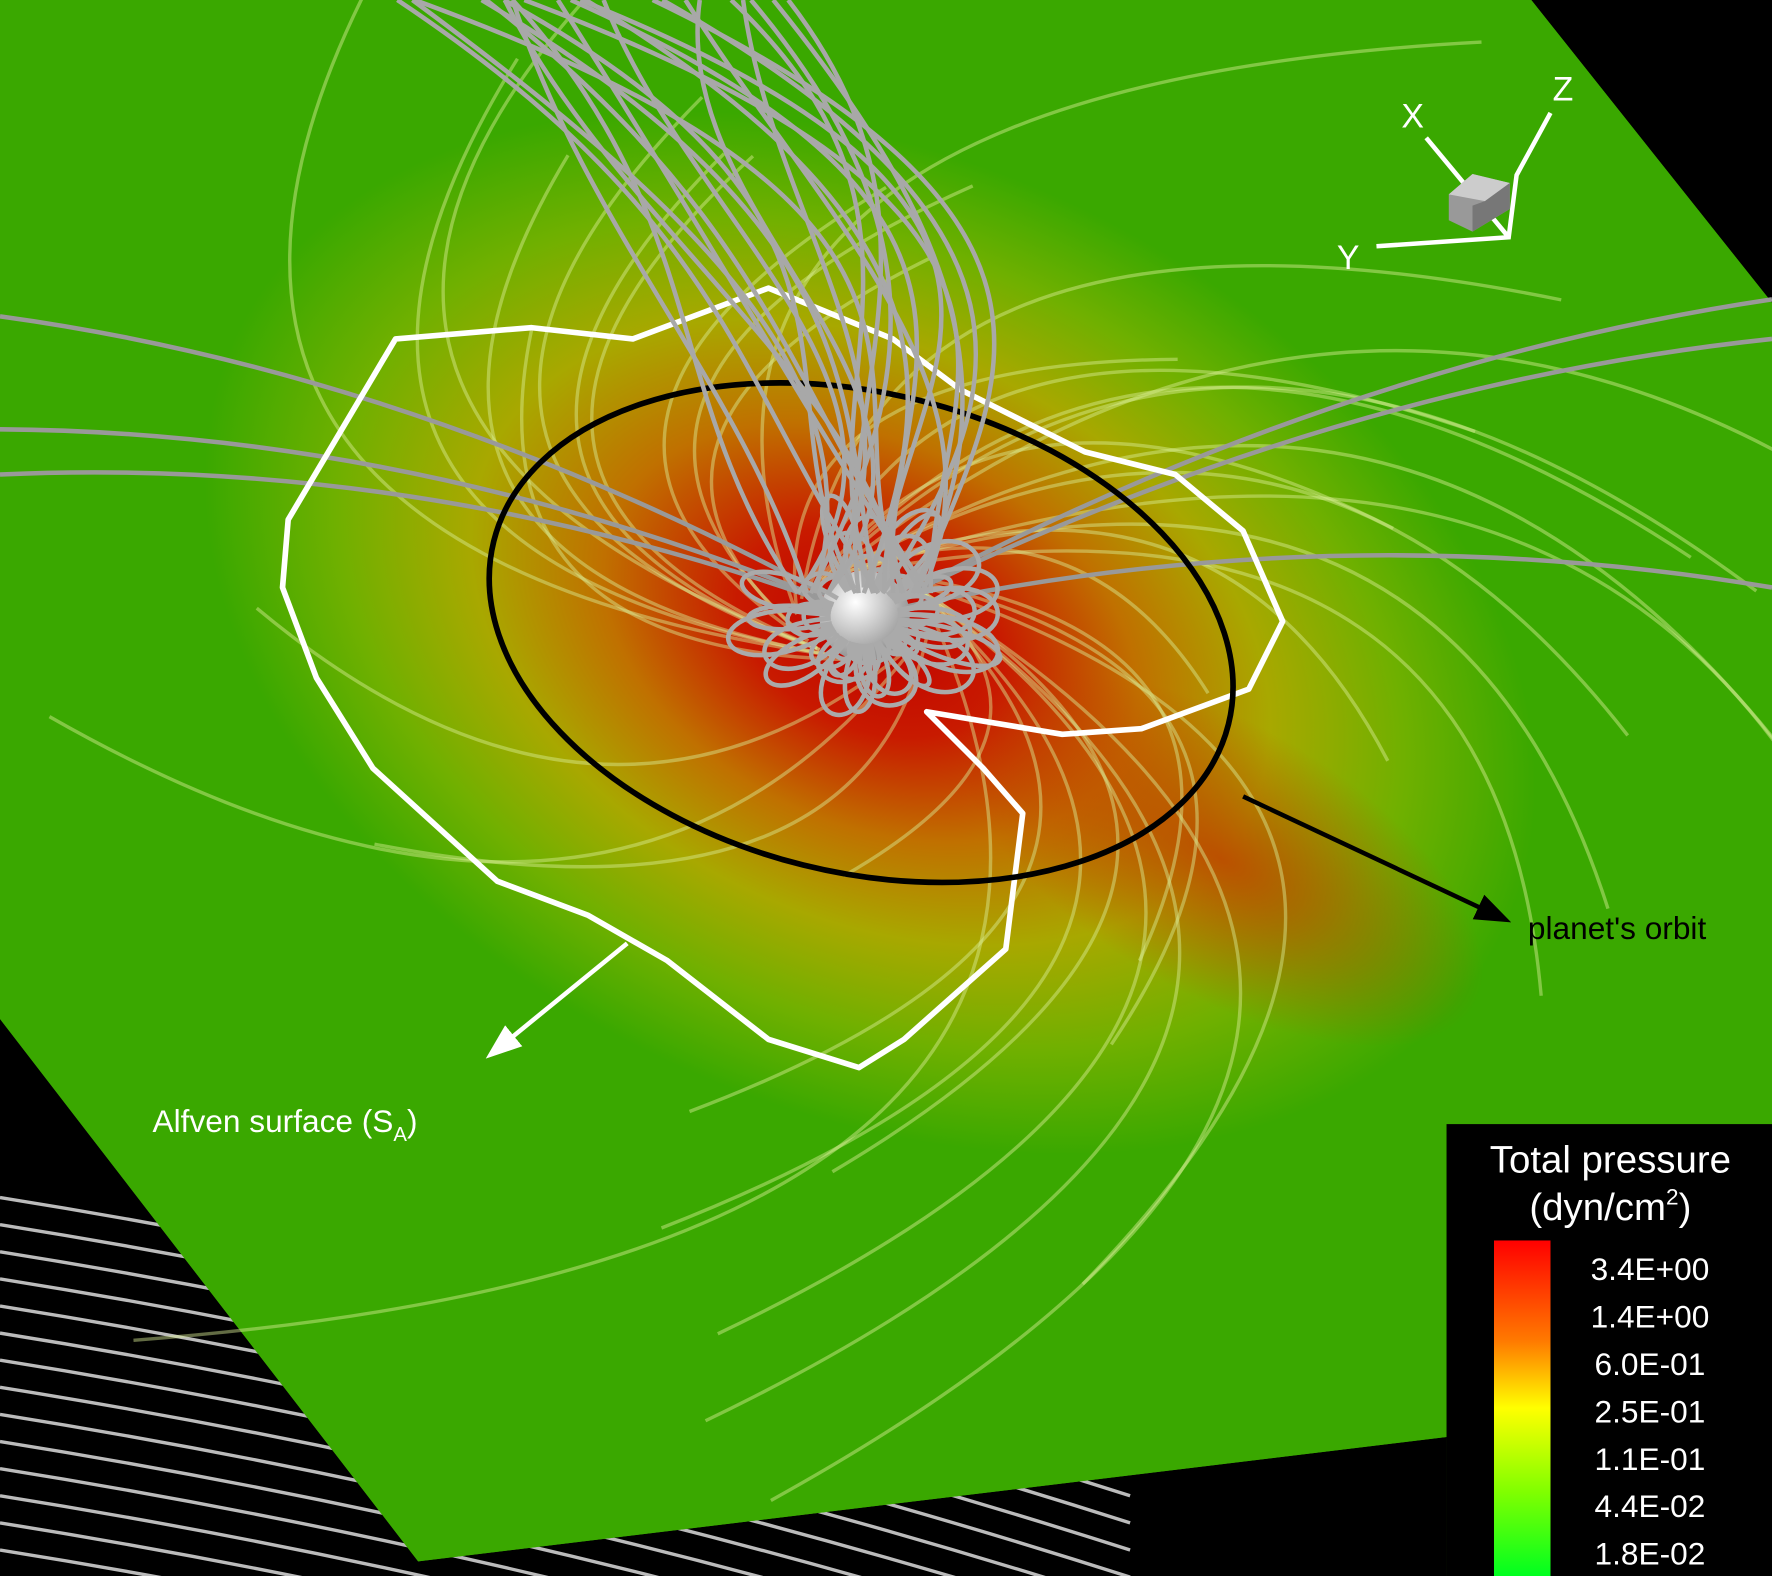 Image resolution: width=1772 pixels, height=1576 pixels. I want to click on alfven-close: ), so click(412, 1121).